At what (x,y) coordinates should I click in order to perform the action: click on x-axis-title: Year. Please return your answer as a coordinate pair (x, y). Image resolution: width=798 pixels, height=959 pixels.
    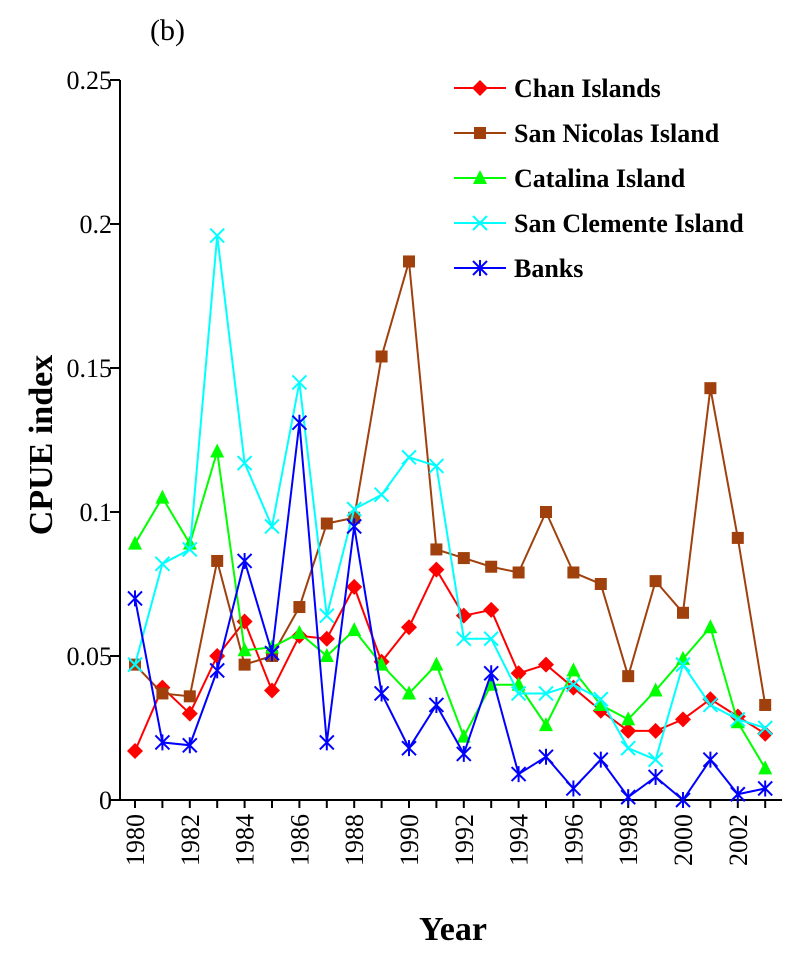
    Looking at the image, I should click on (453, 929).